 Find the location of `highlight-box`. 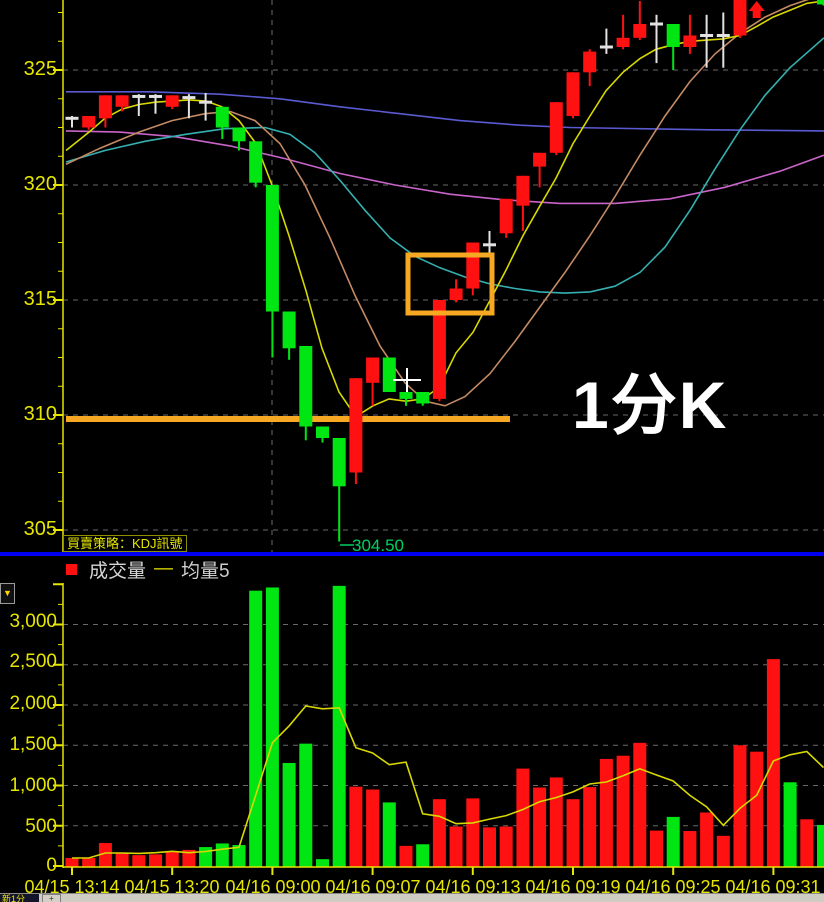

highlight-box is located at coordinates (450, 284).